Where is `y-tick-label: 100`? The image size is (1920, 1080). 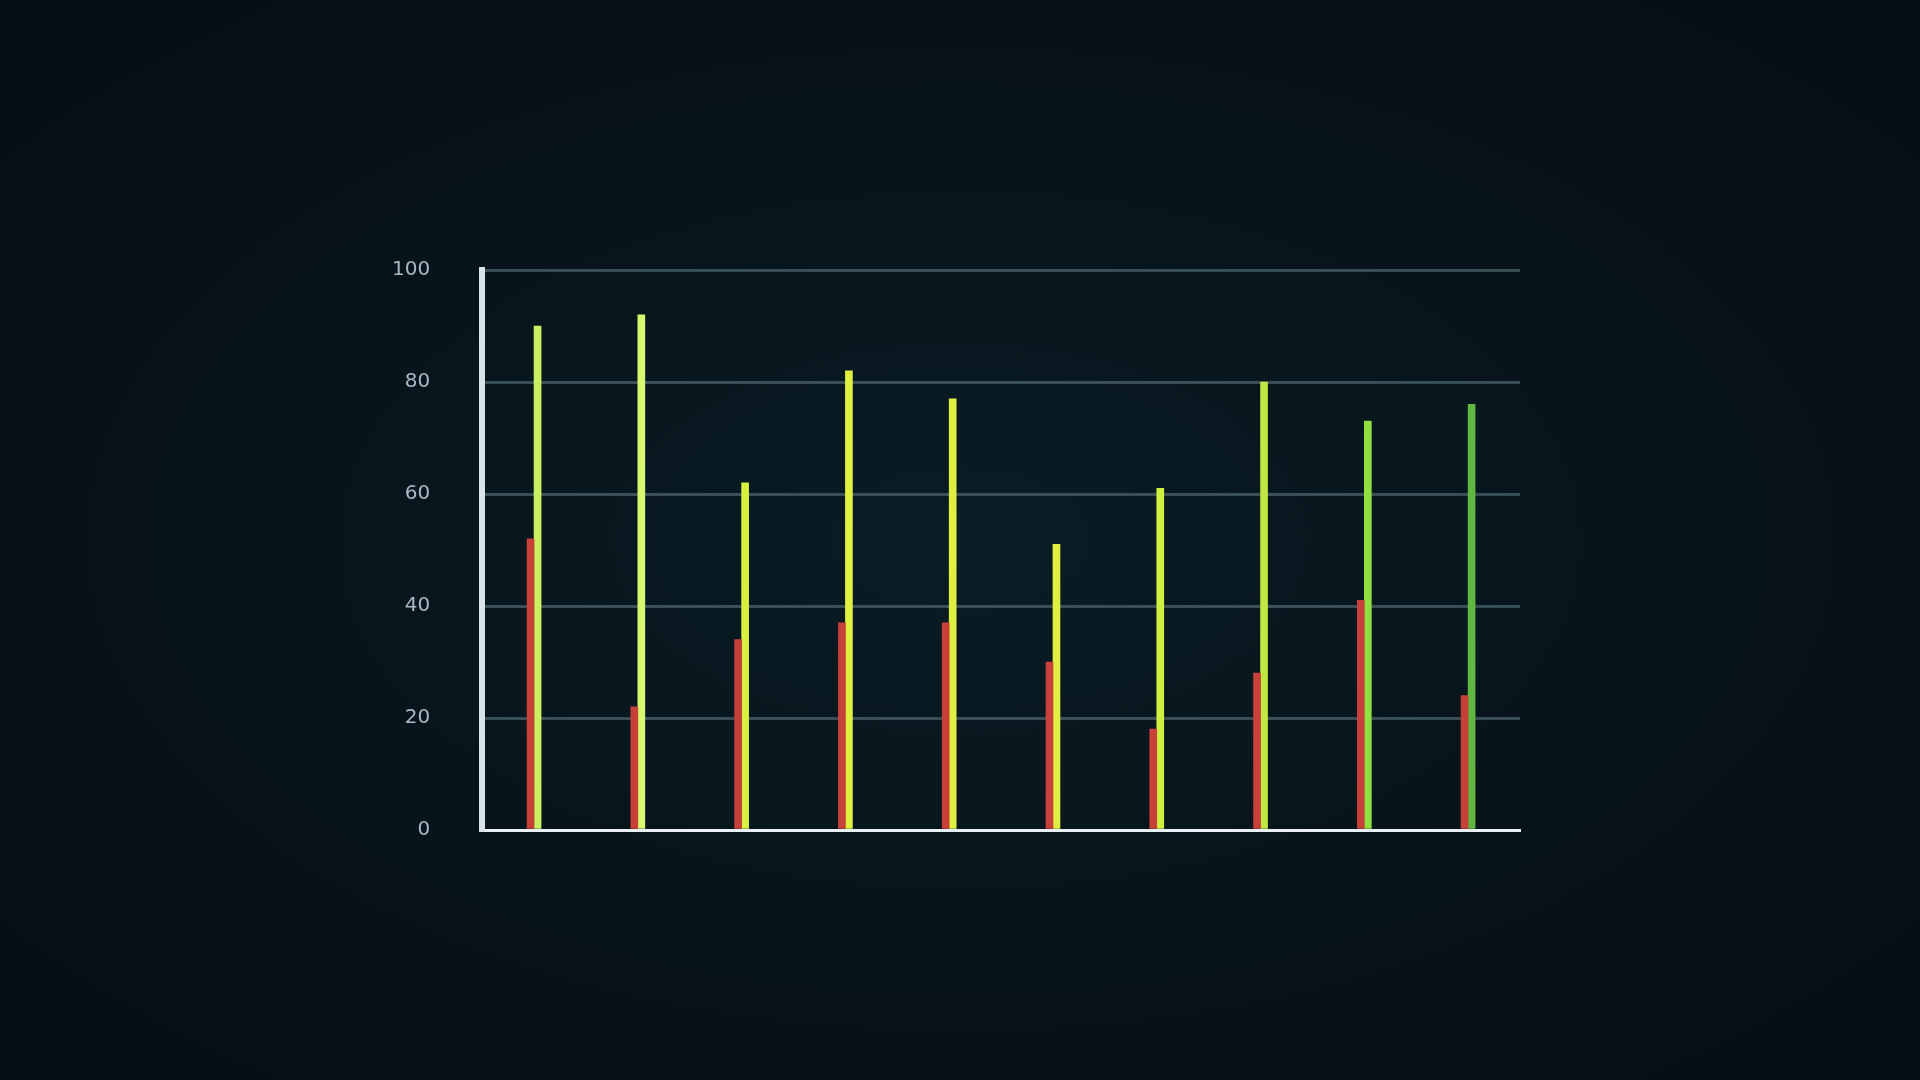 y-tick-label: 100 is located at coordinates (411, 268).